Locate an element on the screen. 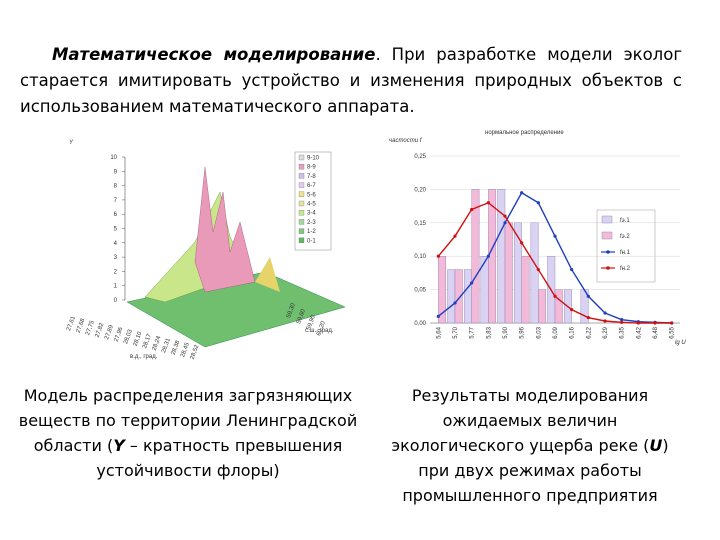 Image resolution: width=720 pixels, height=540 pixels. y-tick-label: 0,15 is located at coordinates (420, 224).